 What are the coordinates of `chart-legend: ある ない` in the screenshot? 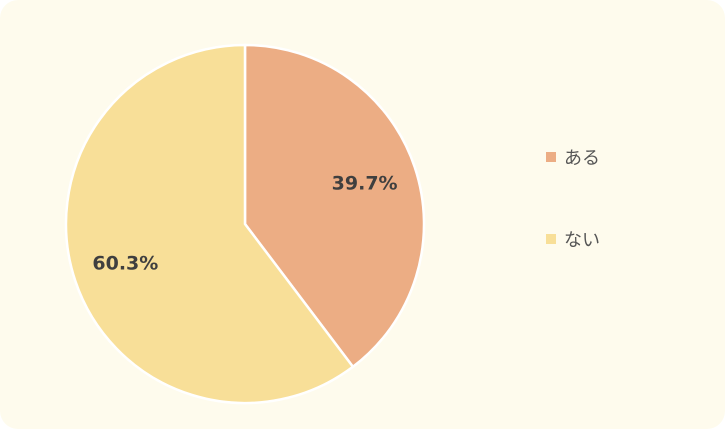 It's located at (573, 224).